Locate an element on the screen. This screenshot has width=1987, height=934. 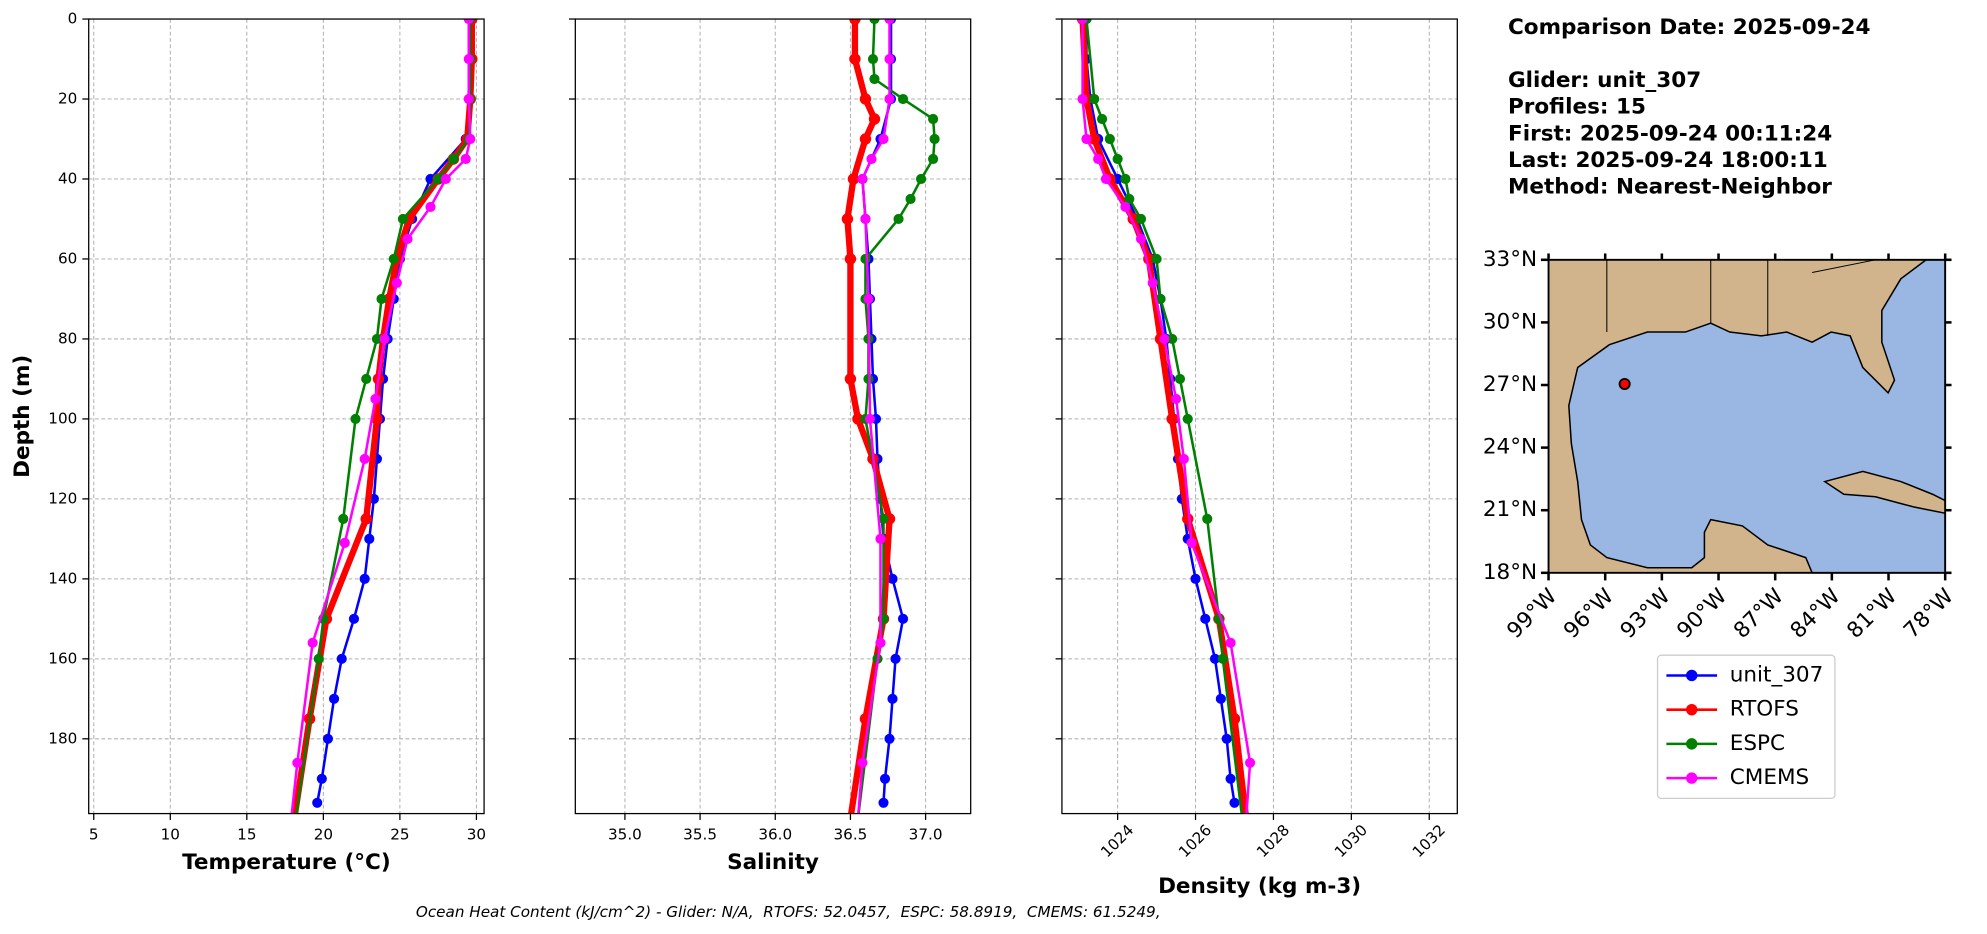
info-line: Method: Nearest-Neighbor is located at coordinates (1670, 187).